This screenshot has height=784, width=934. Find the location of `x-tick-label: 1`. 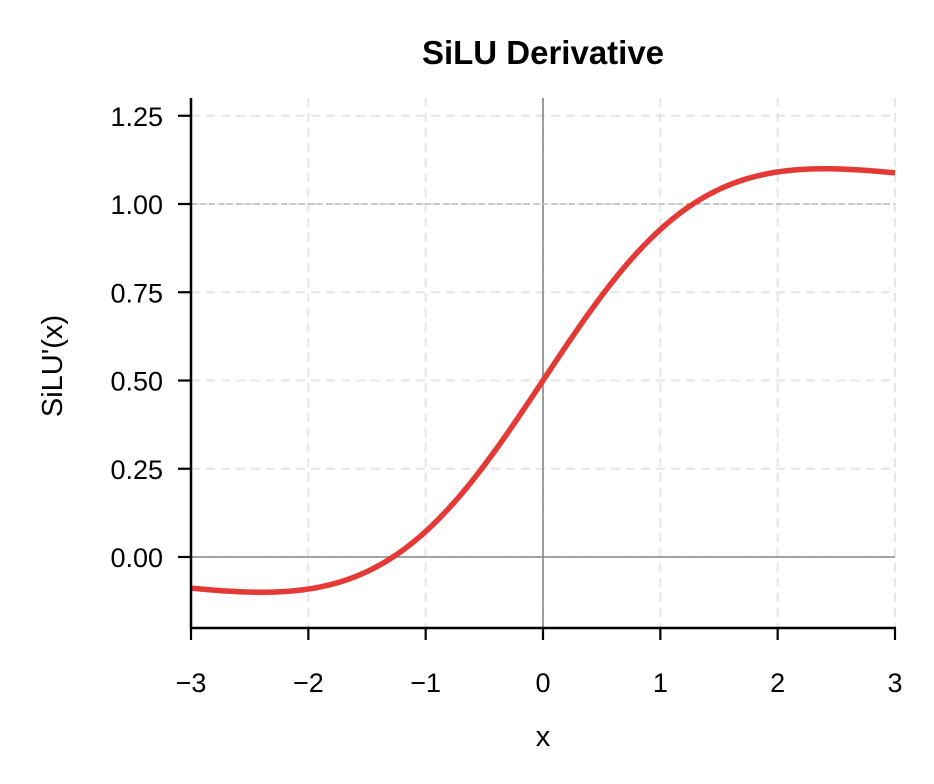

x-tick-label: 1 is located at coordinates (660, 683).